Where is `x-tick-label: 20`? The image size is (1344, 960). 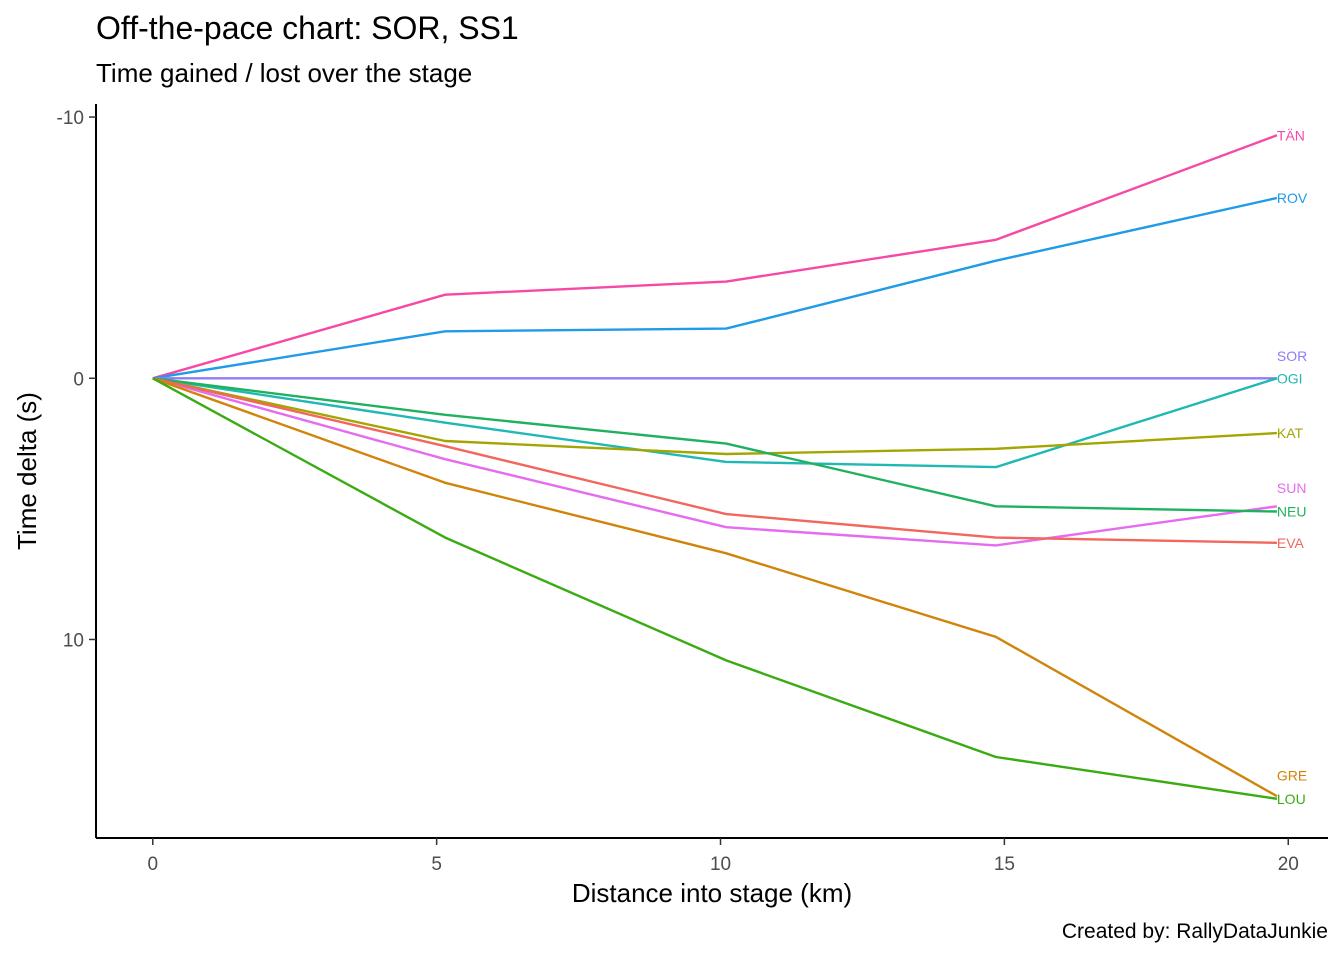
x-tick-label: 20 is located at coordinates (1288, 864).